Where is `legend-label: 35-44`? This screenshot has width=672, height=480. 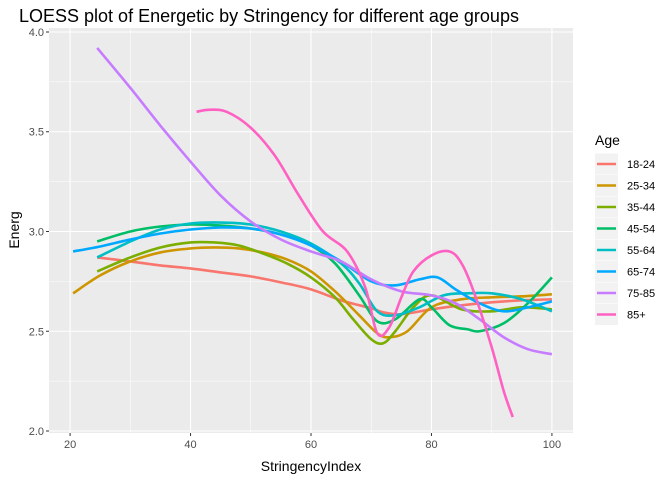 legend-label: 35-44 is located at coordinates (641, 208).